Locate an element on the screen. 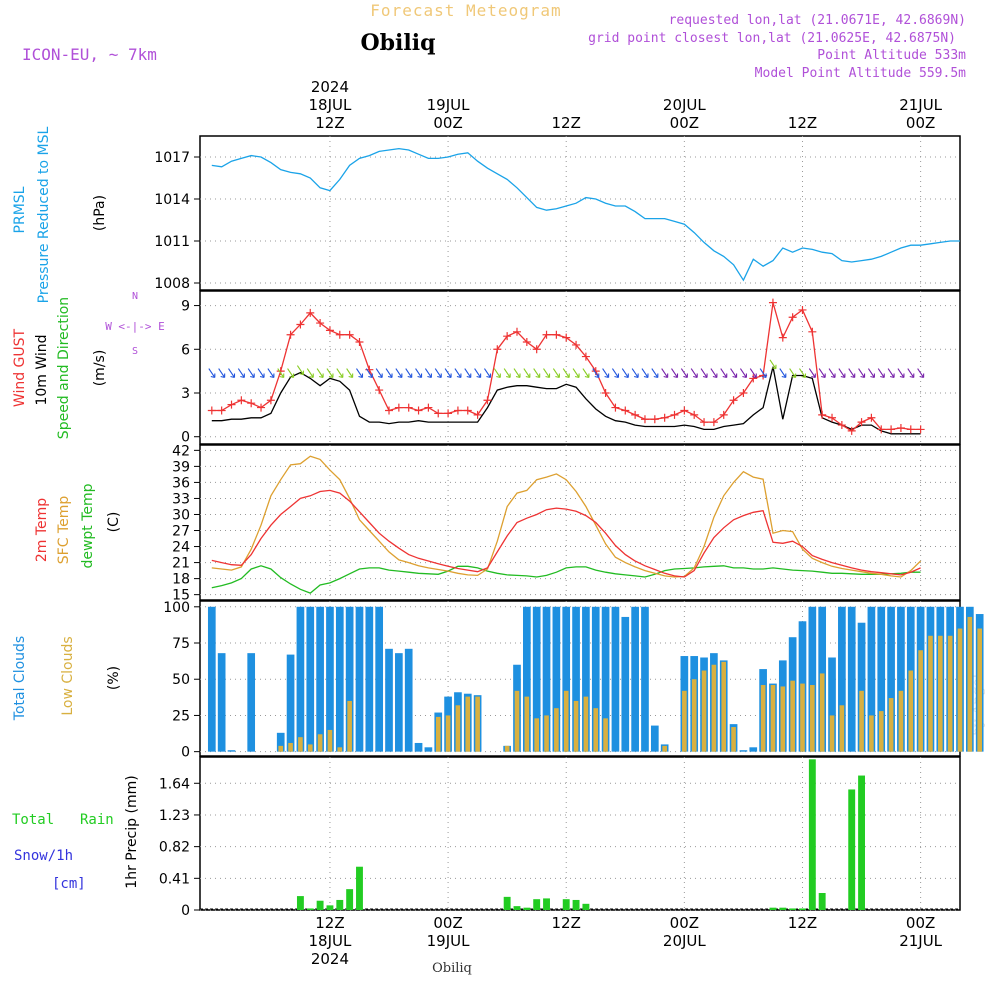 The height and width of the screenshot is (1000, 1000). ytick-label: 36 is located at coordinates (181, 483).